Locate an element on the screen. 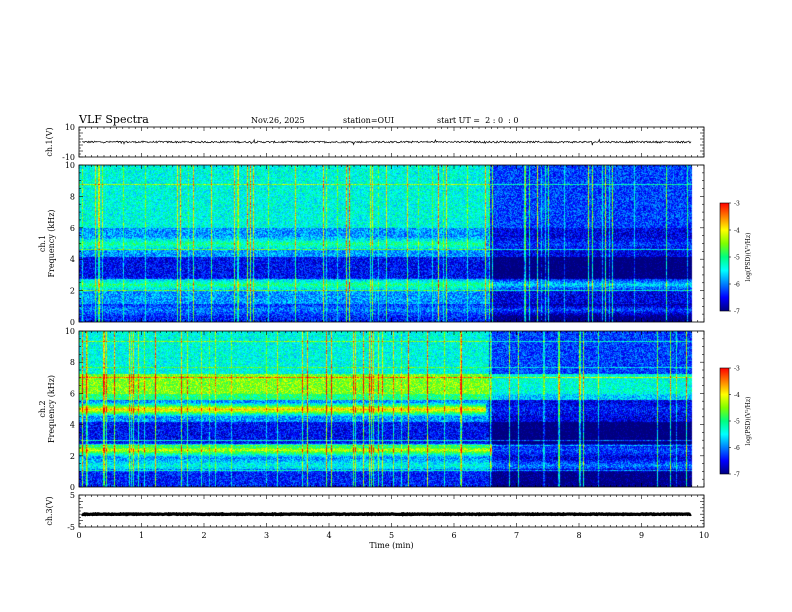  x-tick-label: 2 is located at coordinates (203, 535).